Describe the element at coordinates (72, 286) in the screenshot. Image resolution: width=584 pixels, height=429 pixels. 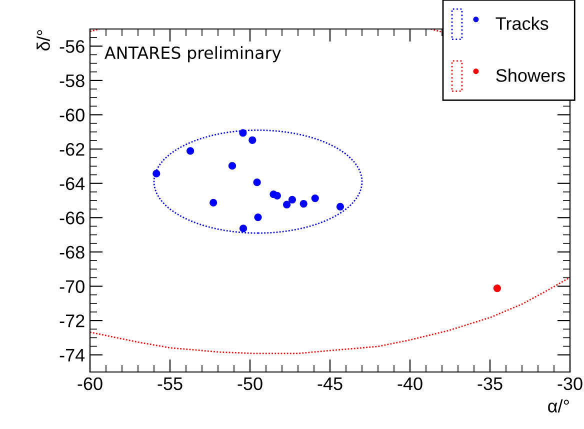
I see `y-tick-label: -70` at that location.